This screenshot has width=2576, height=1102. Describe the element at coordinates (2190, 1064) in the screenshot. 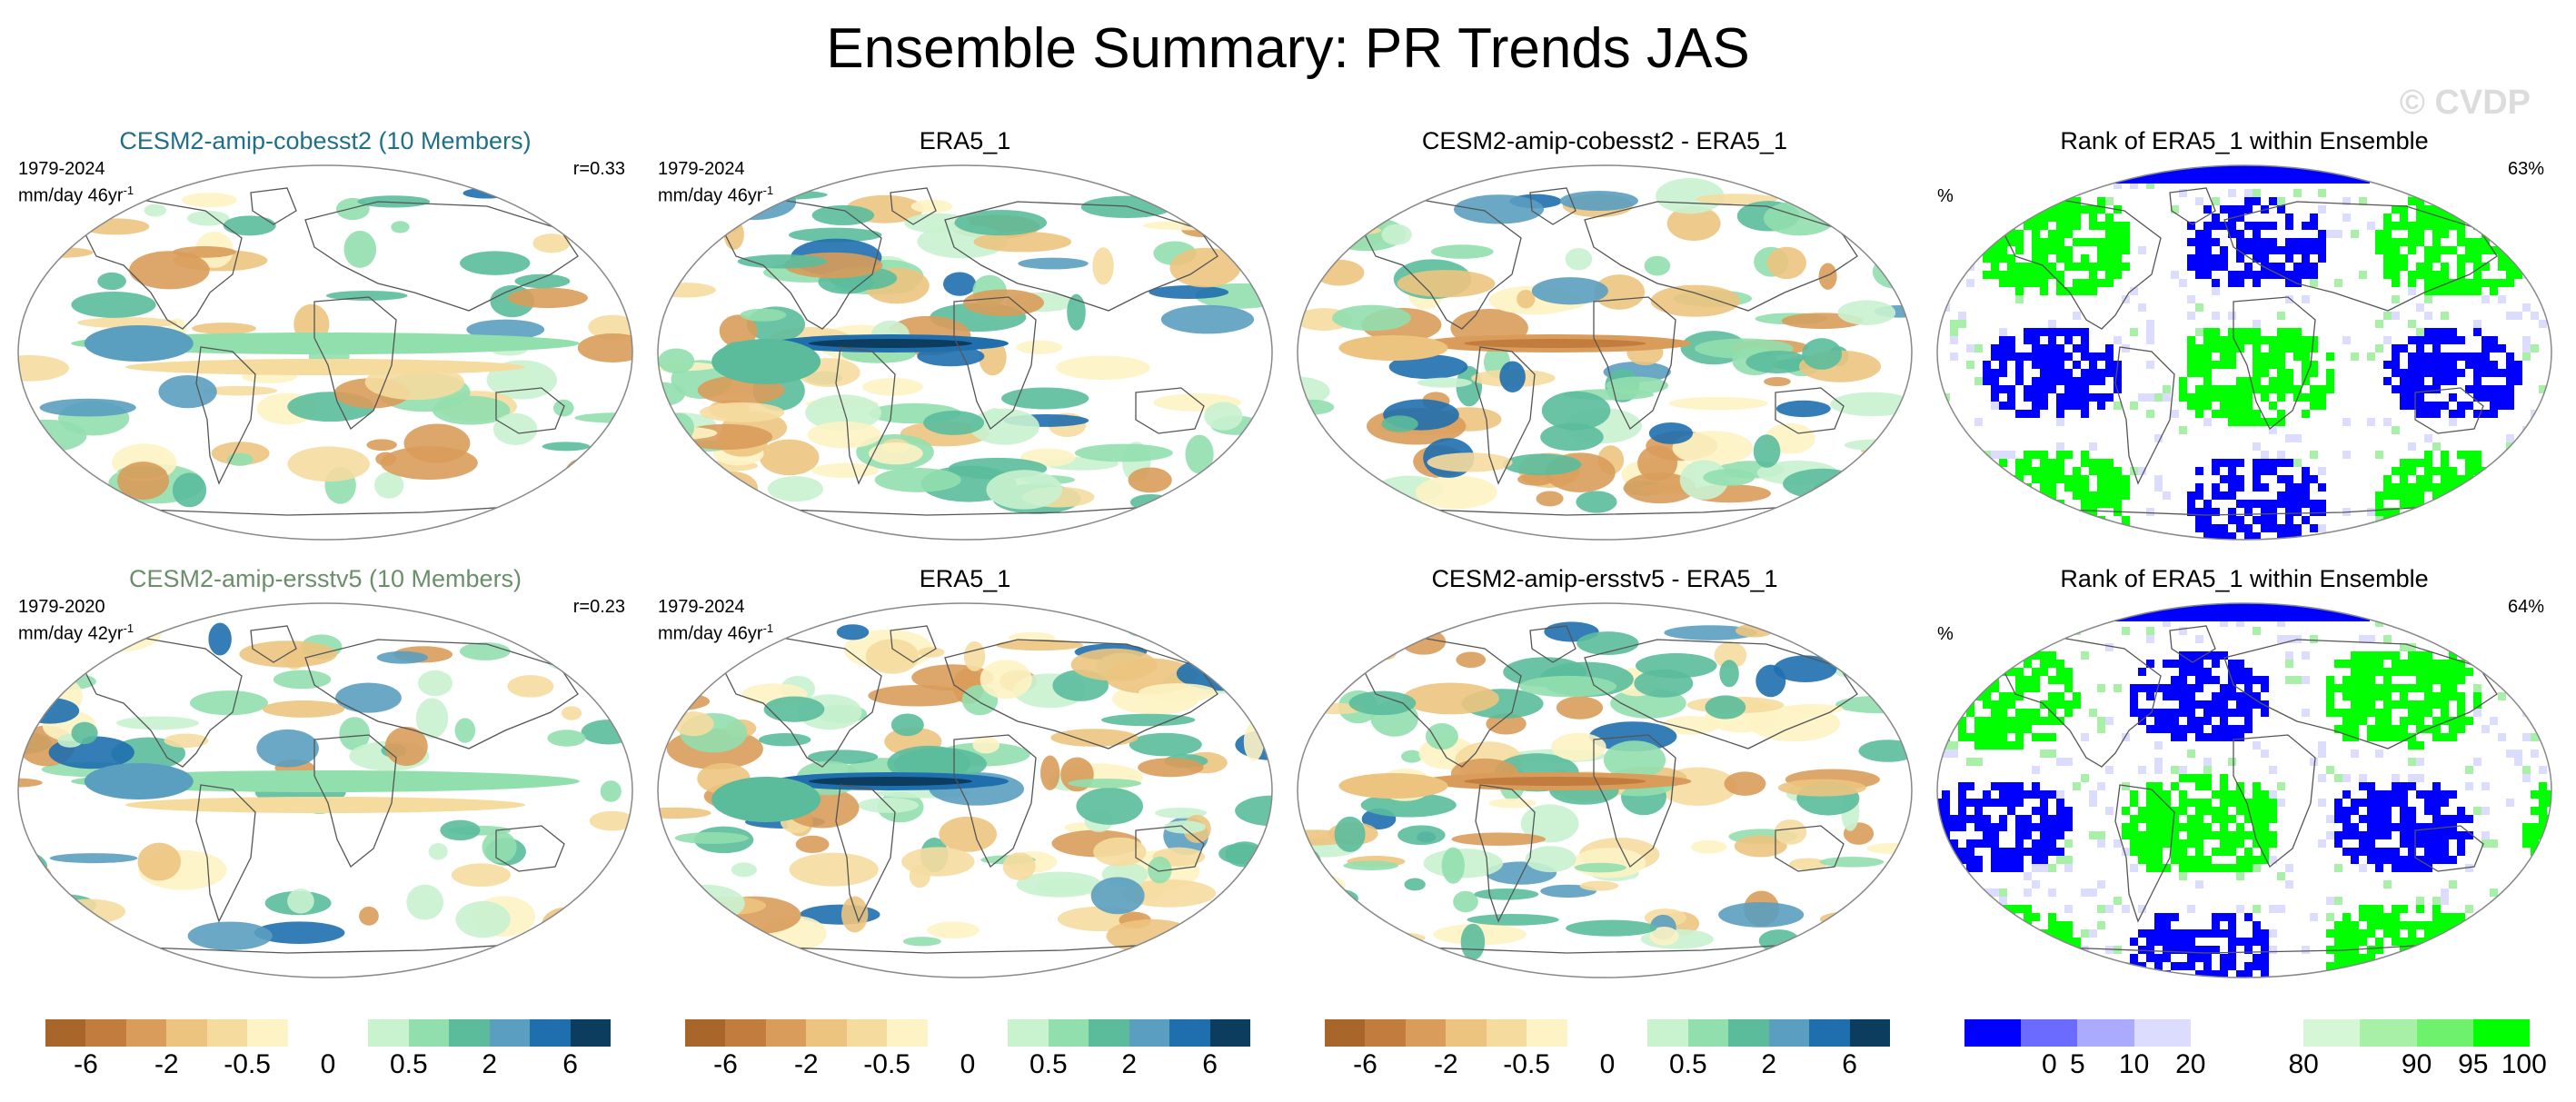

I see `colorbar-tick-label: 20` at that location.